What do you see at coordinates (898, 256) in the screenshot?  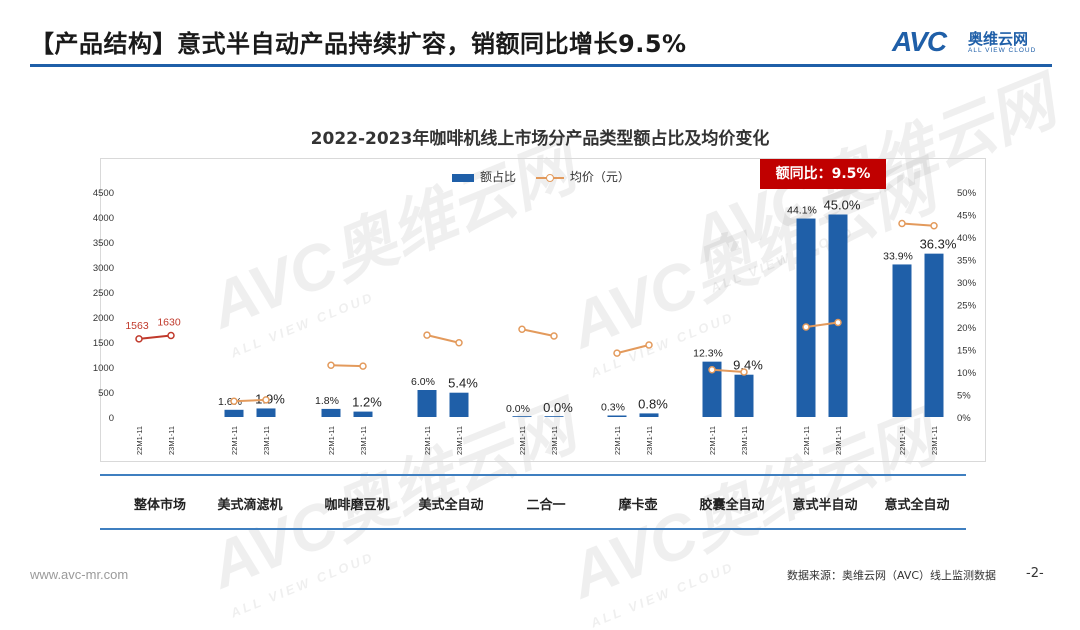 I see `bar-data-label: 33.9%` at bounding box center [898, 256].